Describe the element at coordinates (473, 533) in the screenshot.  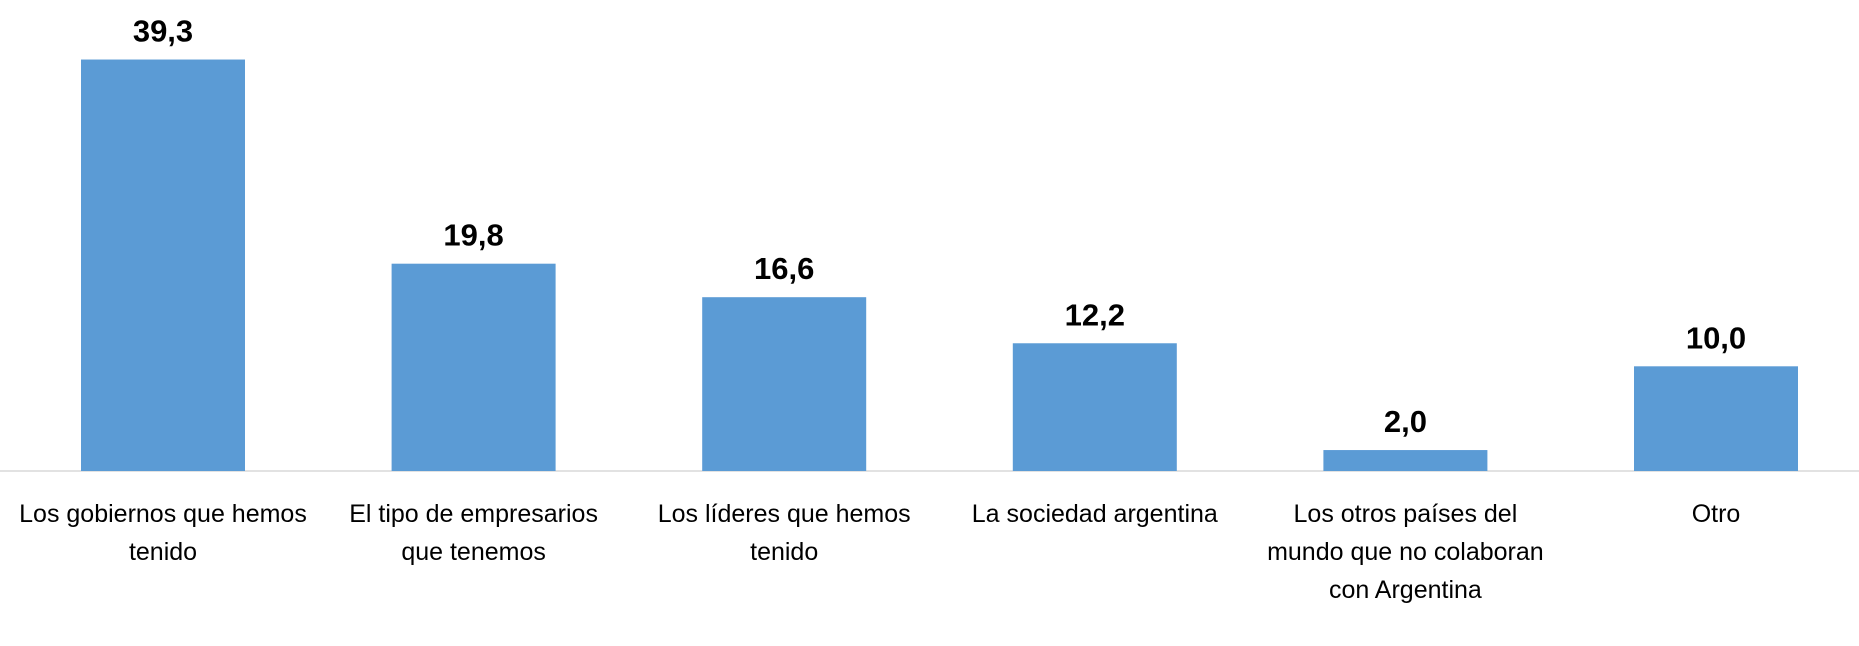
I see `x-tick-label: El tipo de empresarios que tenemos` at that location.